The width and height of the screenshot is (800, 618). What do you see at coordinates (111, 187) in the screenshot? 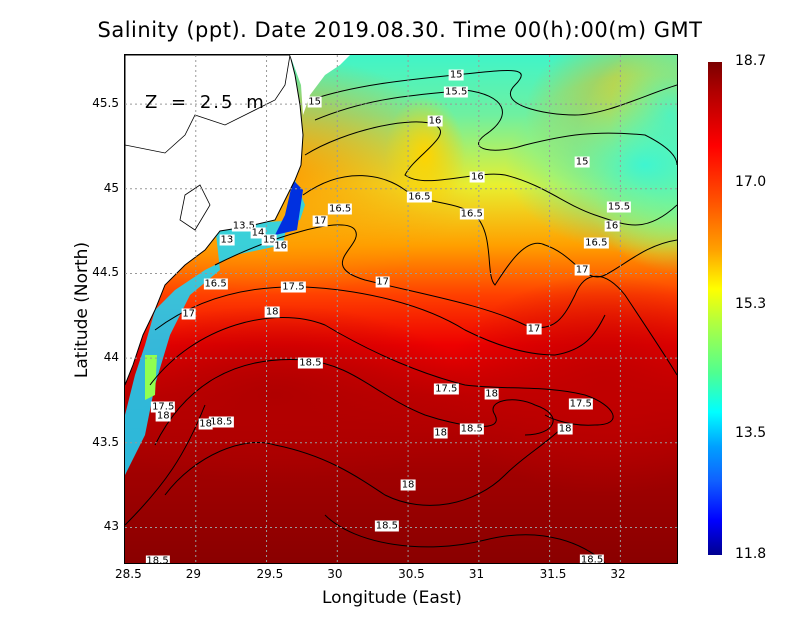
I see `y-tick-label: 45` at bounding box center [111, 187].